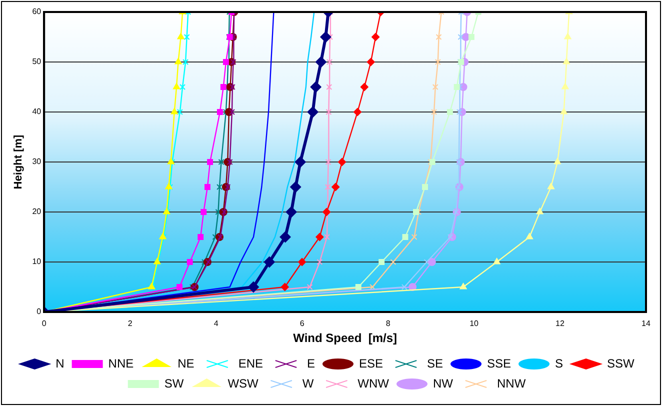  I want to click on y-tick-label: 30, so click(37, 161).